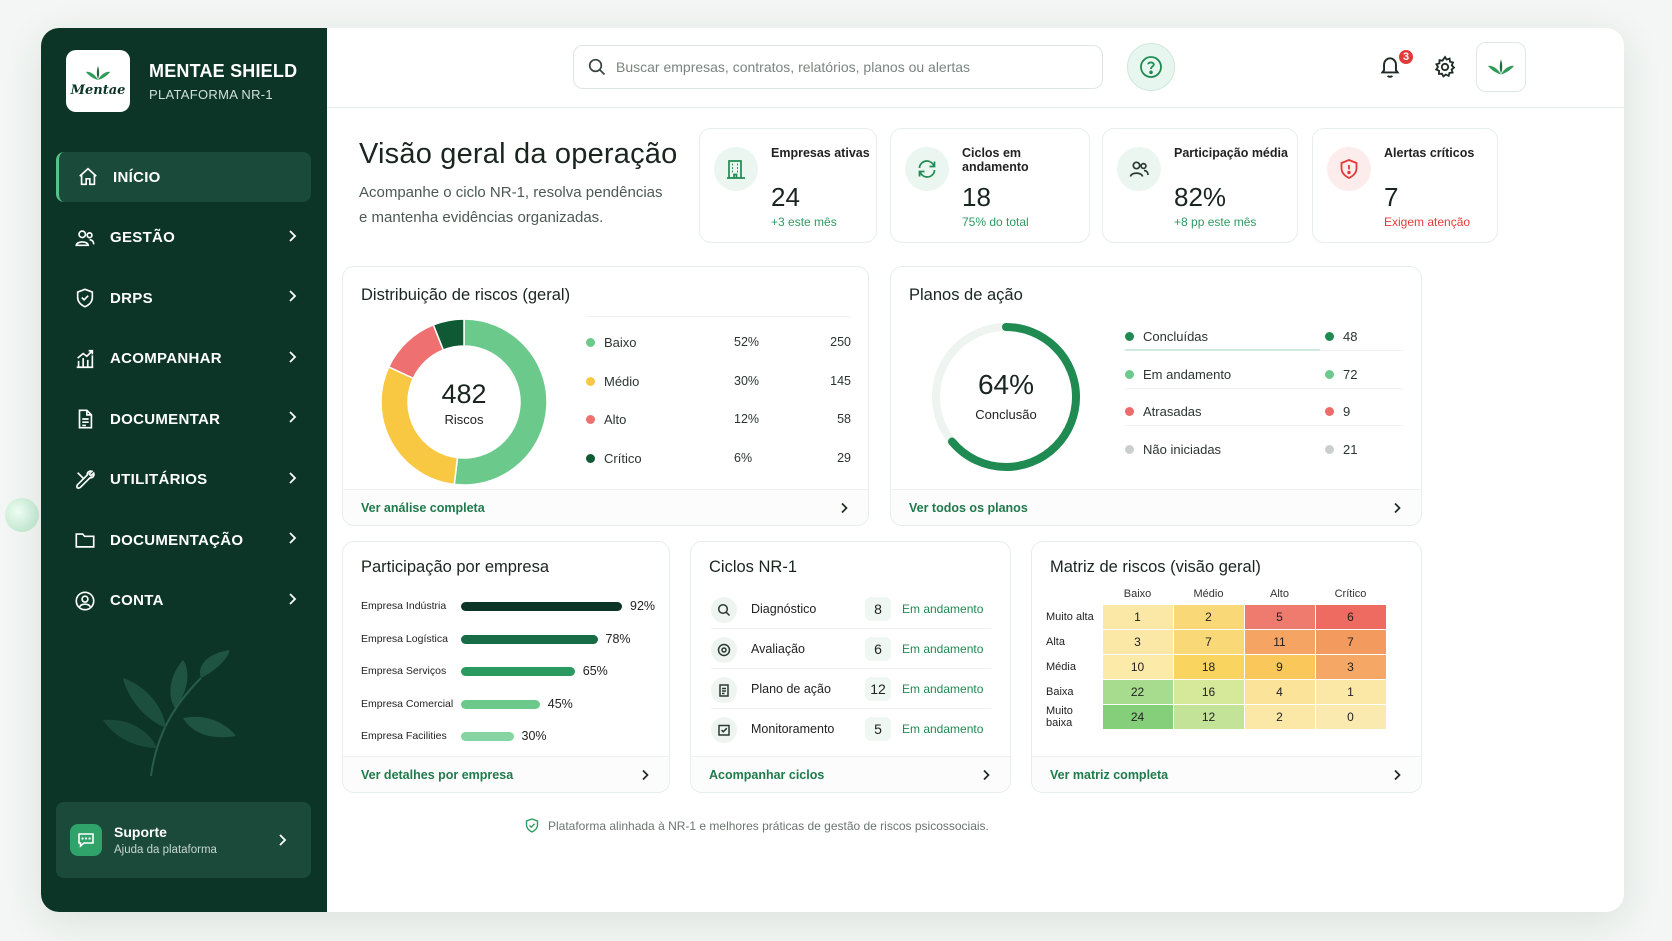 The height and width of the screenshot is (941, 1672). Describe the element at coordinates (448, 334) in the screenshot. I see `donut-segment-crítico` at that location.